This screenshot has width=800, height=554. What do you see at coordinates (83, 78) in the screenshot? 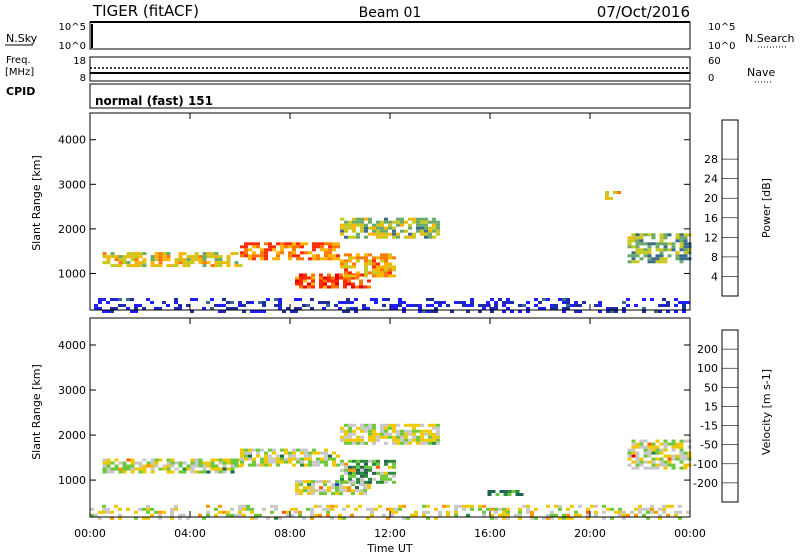
I see `freq-tick-bottom: 8` at bounding box center [83, 78].